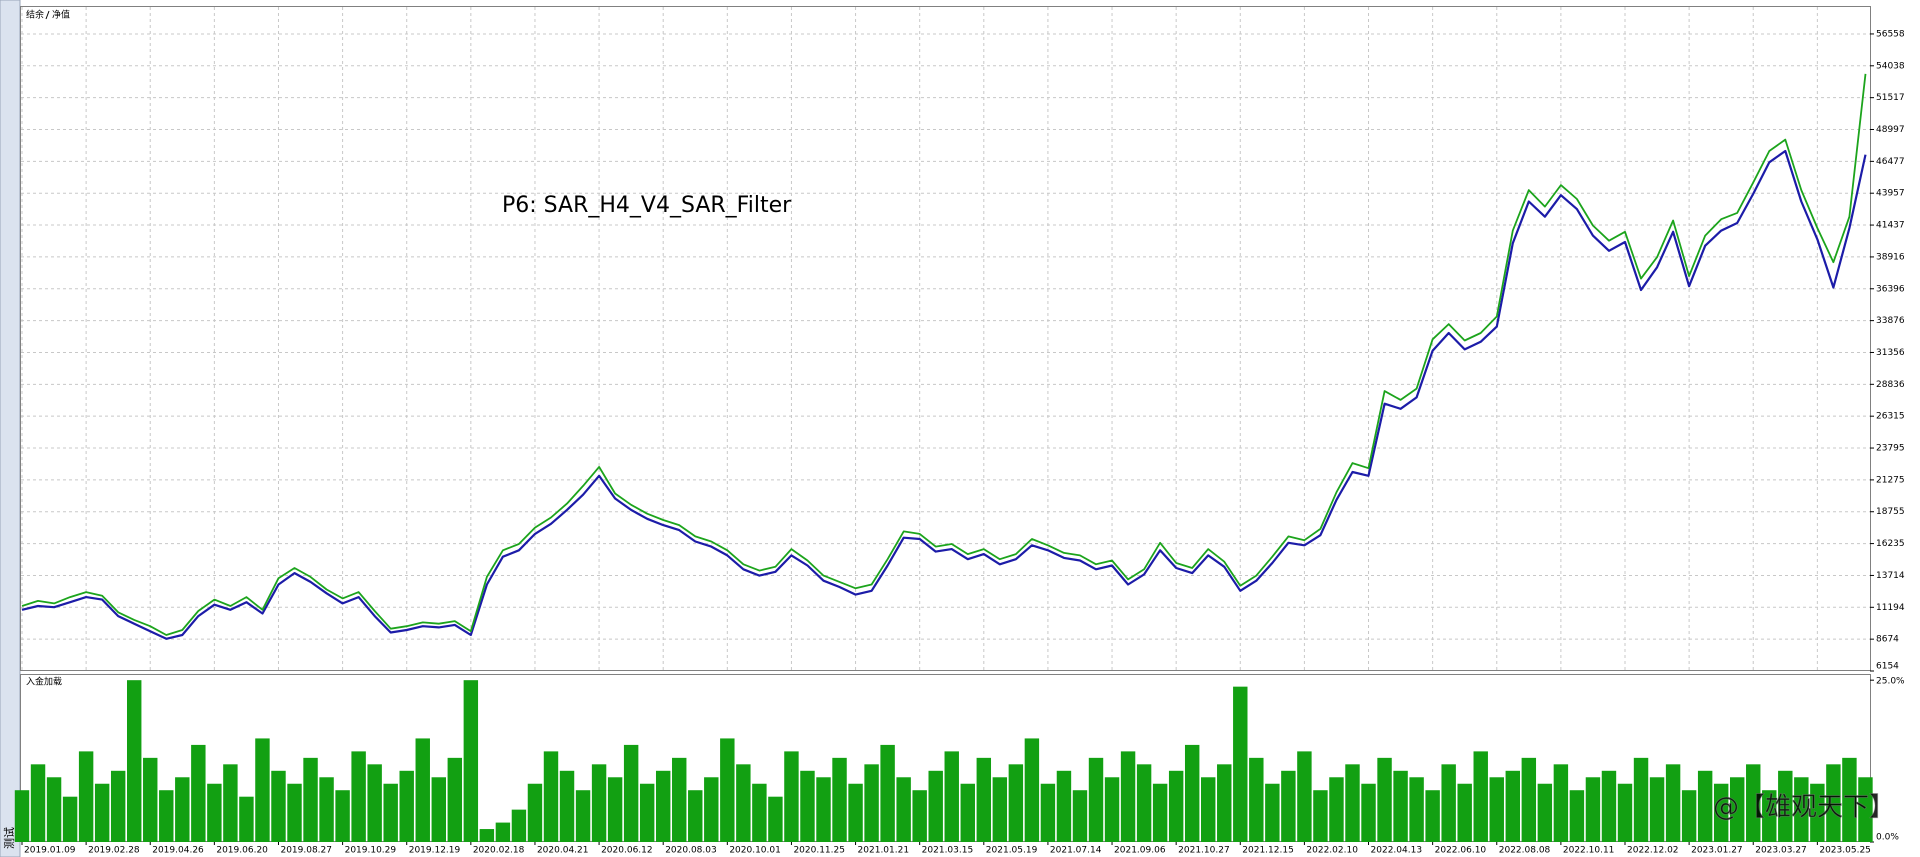  What do you see at coordinates (1890, 130) in the screenshot?
I see `y-tick-label: 48997` at bounding box center [1890, 130].